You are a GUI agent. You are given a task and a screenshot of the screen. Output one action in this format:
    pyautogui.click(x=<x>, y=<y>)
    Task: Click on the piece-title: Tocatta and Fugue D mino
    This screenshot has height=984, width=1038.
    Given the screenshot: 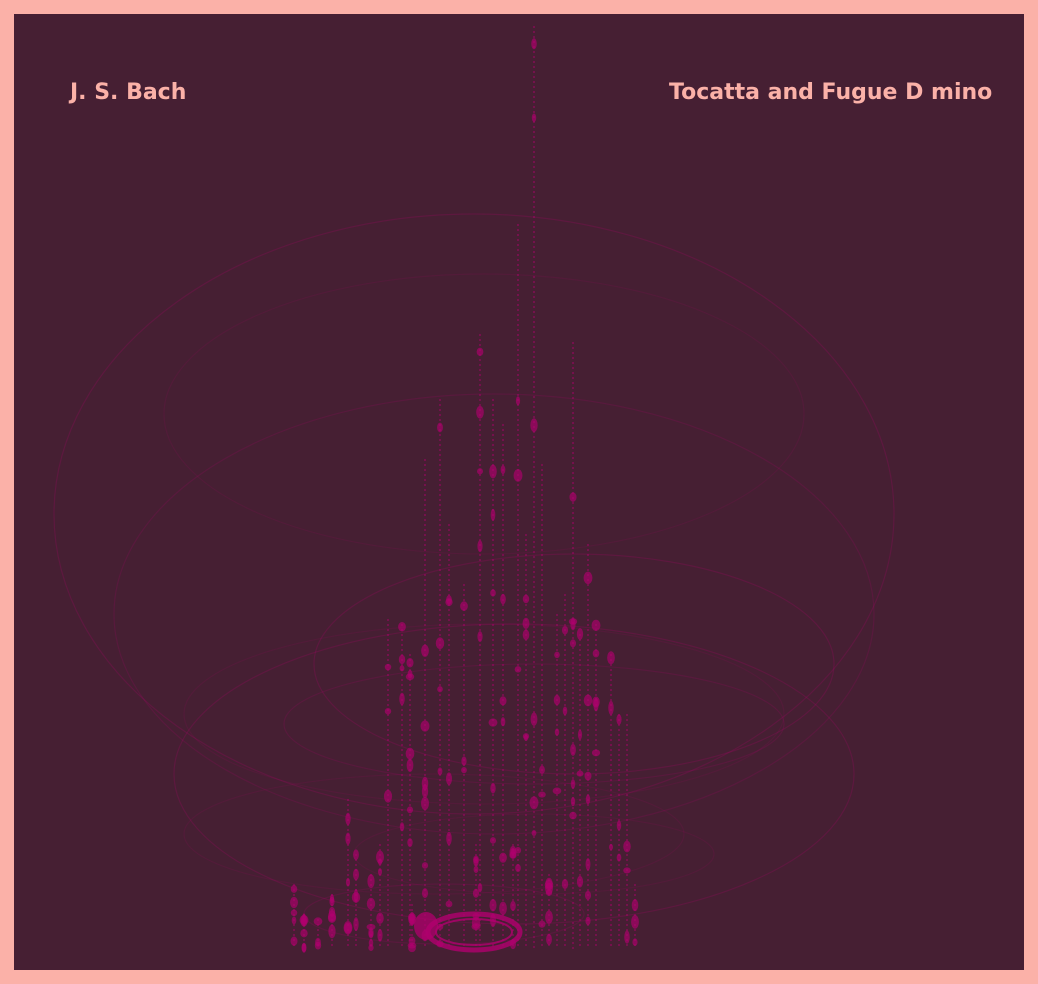 What is the action you would take?
    pyautogui.click(x=831, y=92)
    